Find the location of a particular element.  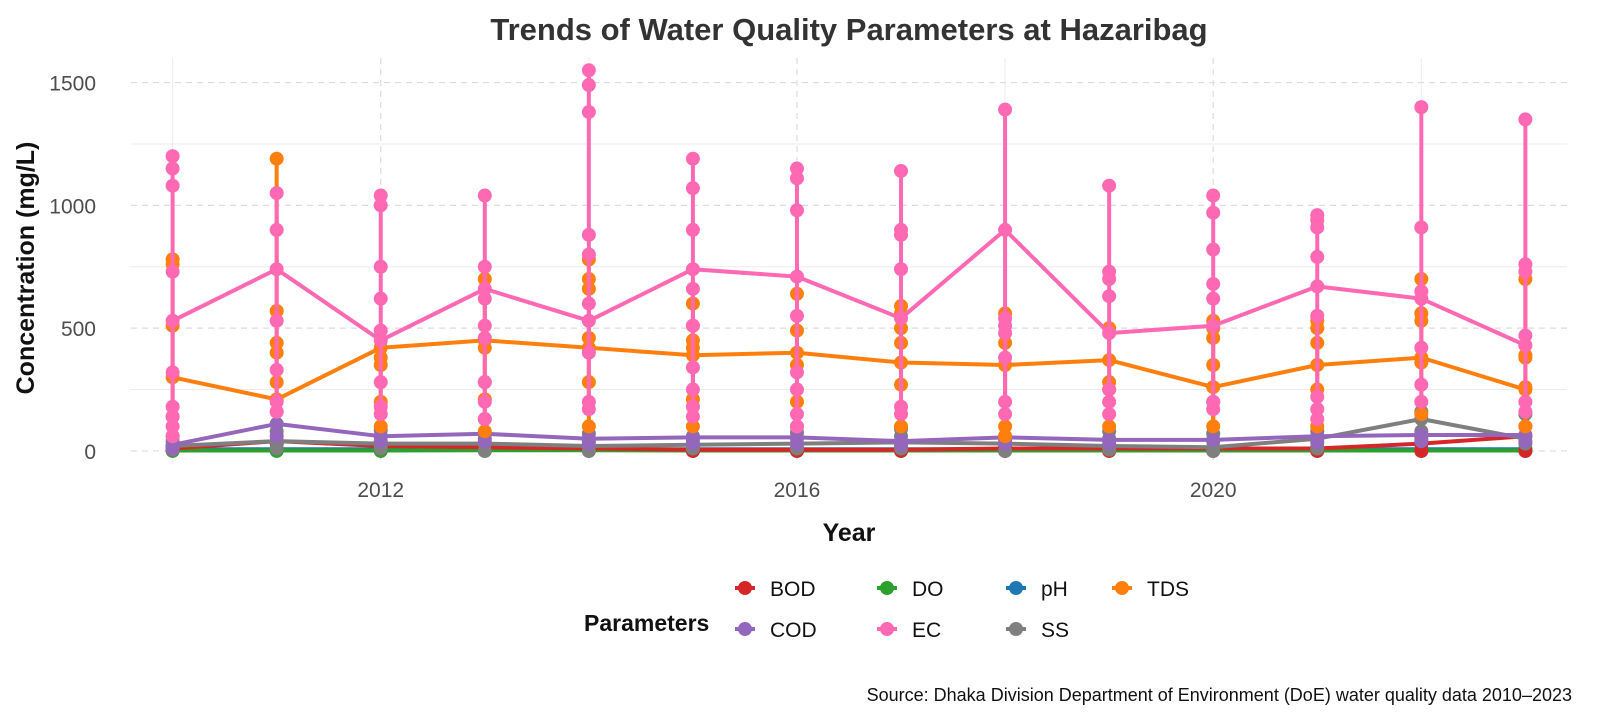

trend-line-cod is located at coordinates (849, 434).